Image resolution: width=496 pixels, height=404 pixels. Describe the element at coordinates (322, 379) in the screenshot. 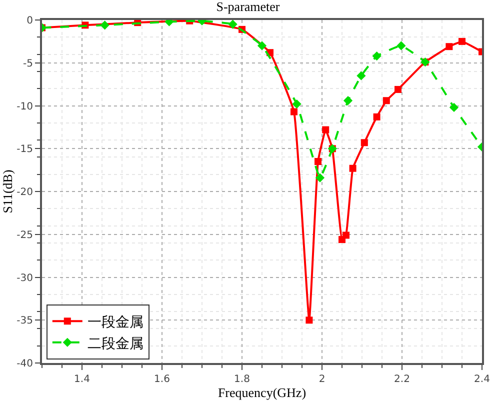

I see `x-tick-label: 2` at that location.